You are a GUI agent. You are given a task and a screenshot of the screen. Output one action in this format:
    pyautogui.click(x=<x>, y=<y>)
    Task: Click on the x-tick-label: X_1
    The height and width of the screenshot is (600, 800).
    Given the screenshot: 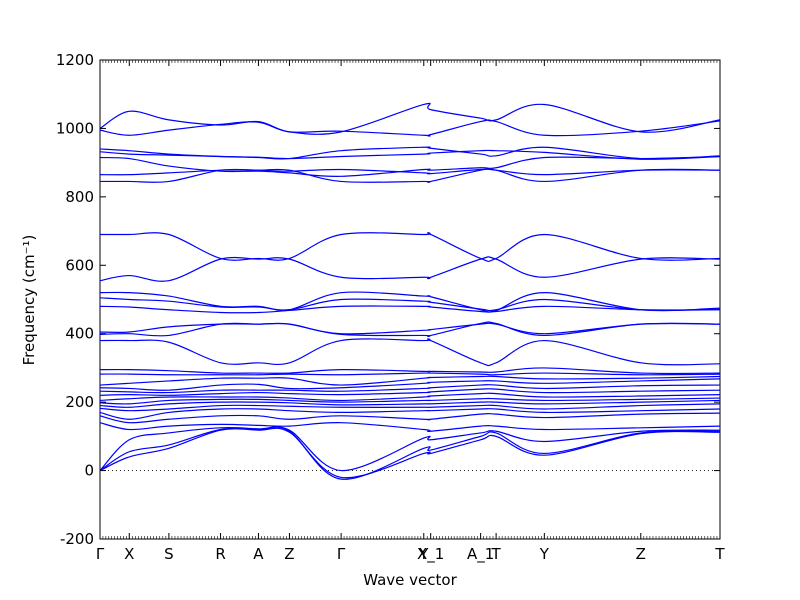 What is the action you would take?
    pyautogui.click(x=430, y=554)
    